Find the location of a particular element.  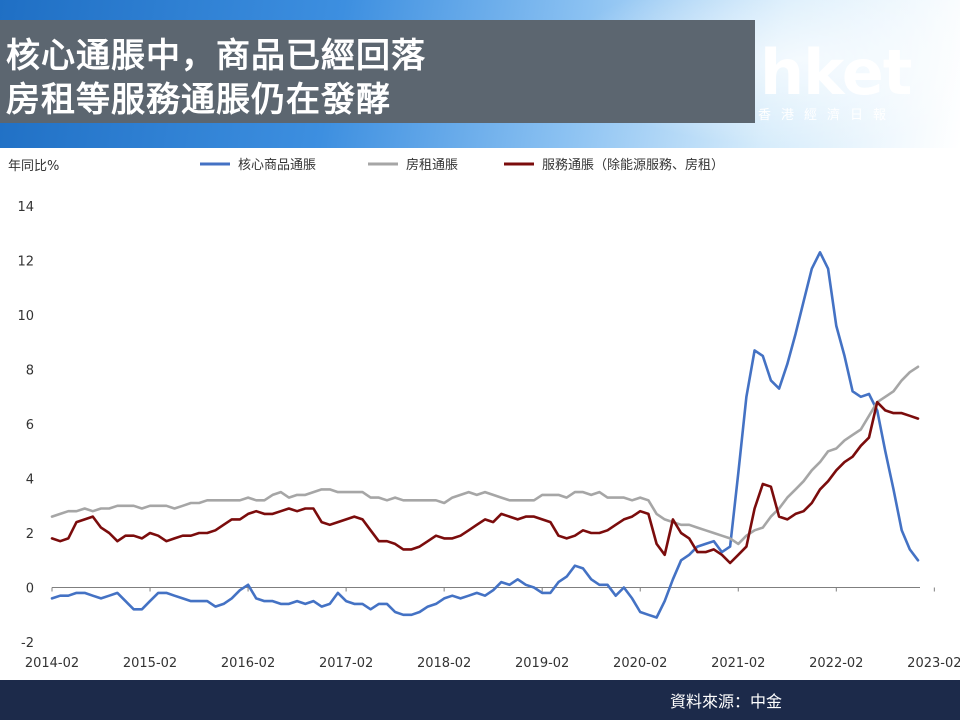

y-axis-label: 年同比% is located at coordinates (33, 166).